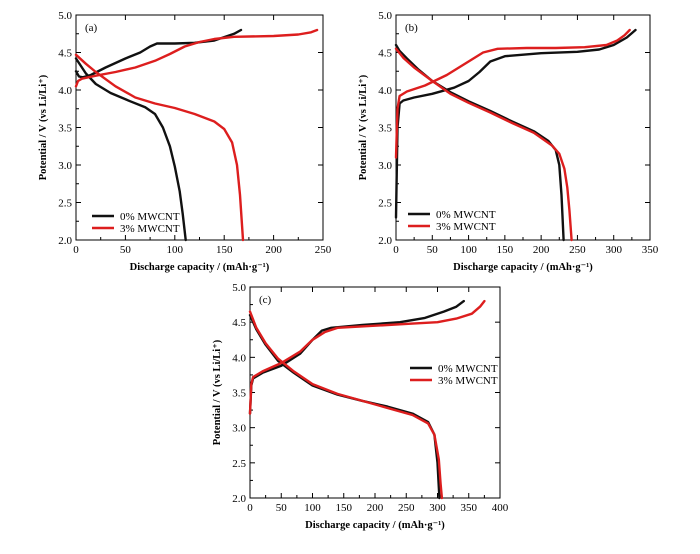 The image size is (700, 554). Describe the element at coordinates (500, 508) in the screenshot. I see `x-tick-label: 400` at that location.